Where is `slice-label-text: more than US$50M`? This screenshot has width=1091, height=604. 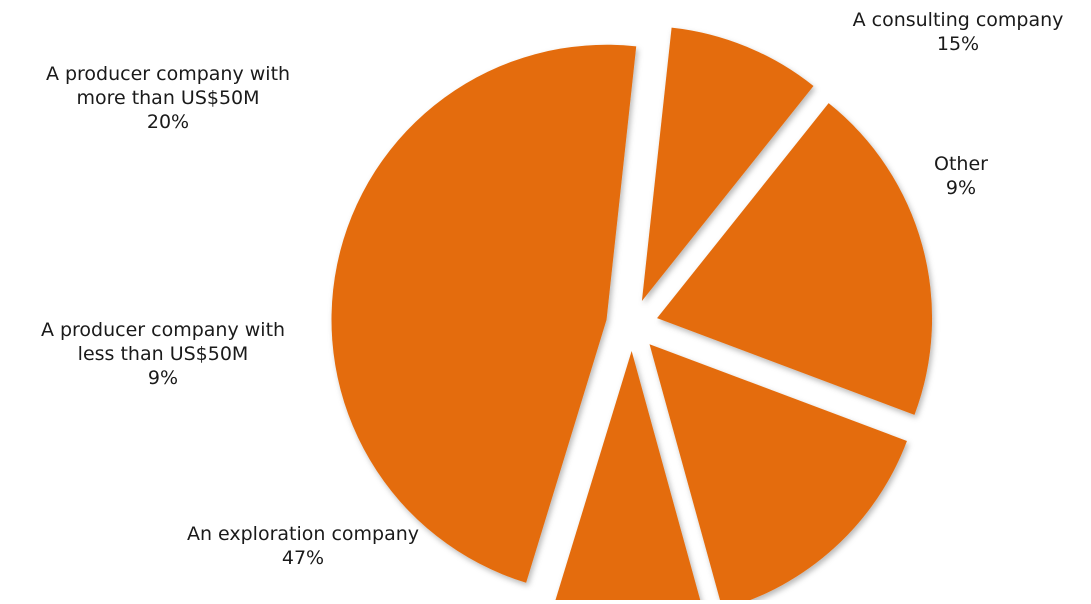 slice-label-text: more than US$50M is located at coordinates (168, 98).